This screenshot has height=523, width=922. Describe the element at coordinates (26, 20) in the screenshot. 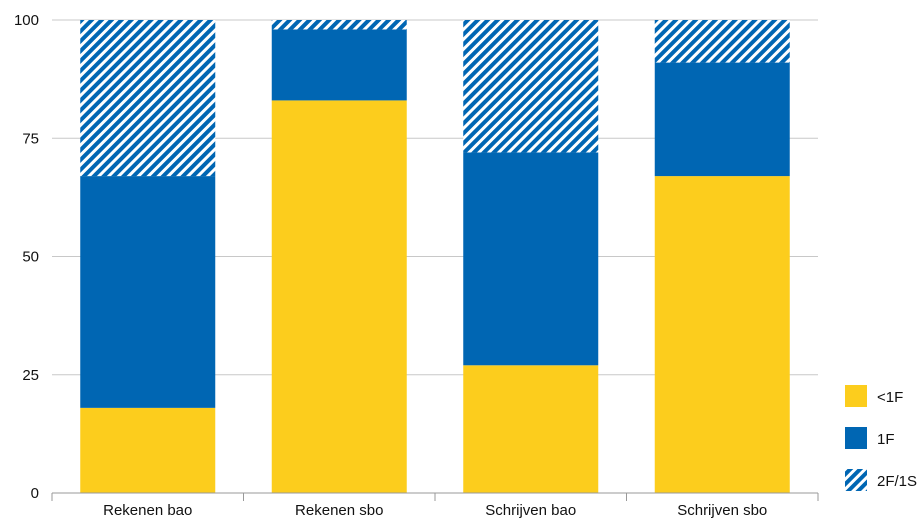

I see `y-tick-label: 100` at that location.